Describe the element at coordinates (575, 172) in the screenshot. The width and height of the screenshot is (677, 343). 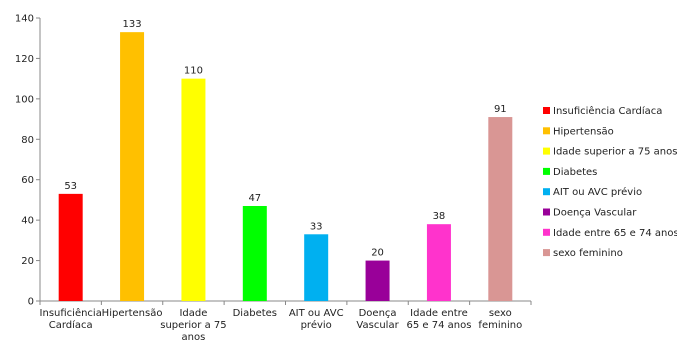
I see `legend-entry: Diabetes` at that location.